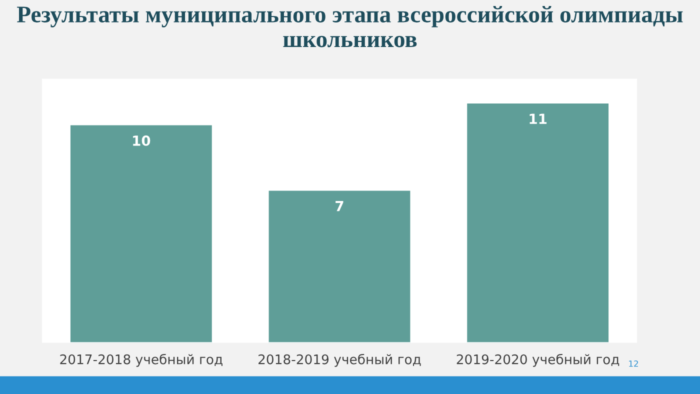  I want to click on chart-title: Результаты муниципального этапа всероссийской олимпиады школьников, so click(350, 27).